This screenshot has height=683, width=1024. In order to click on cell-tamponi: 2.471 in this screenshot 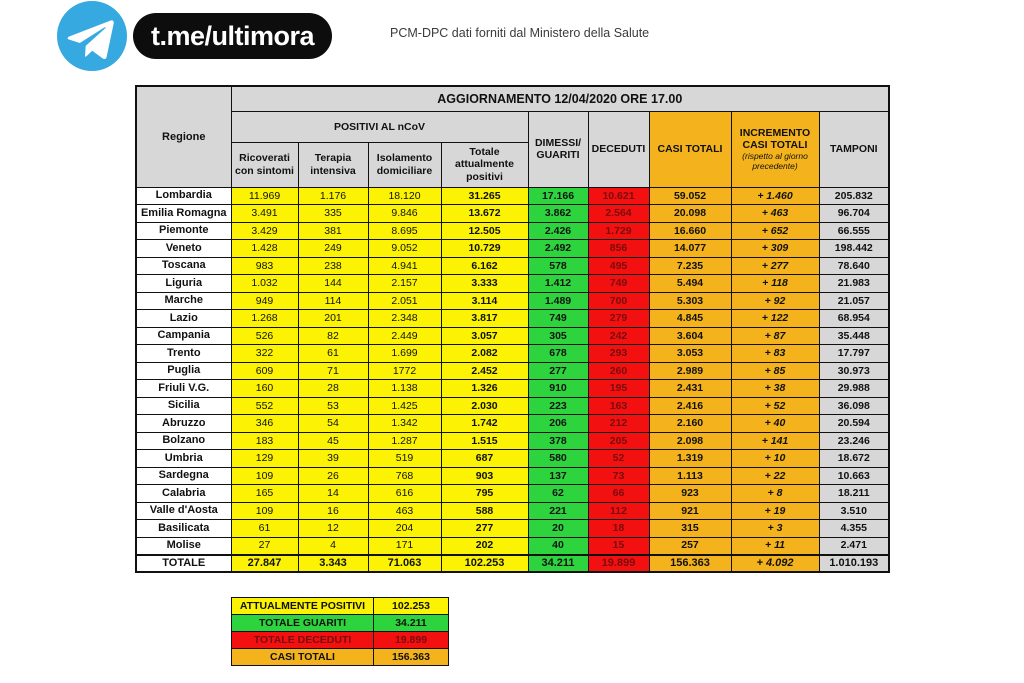, I will do `click(854, 545)`.